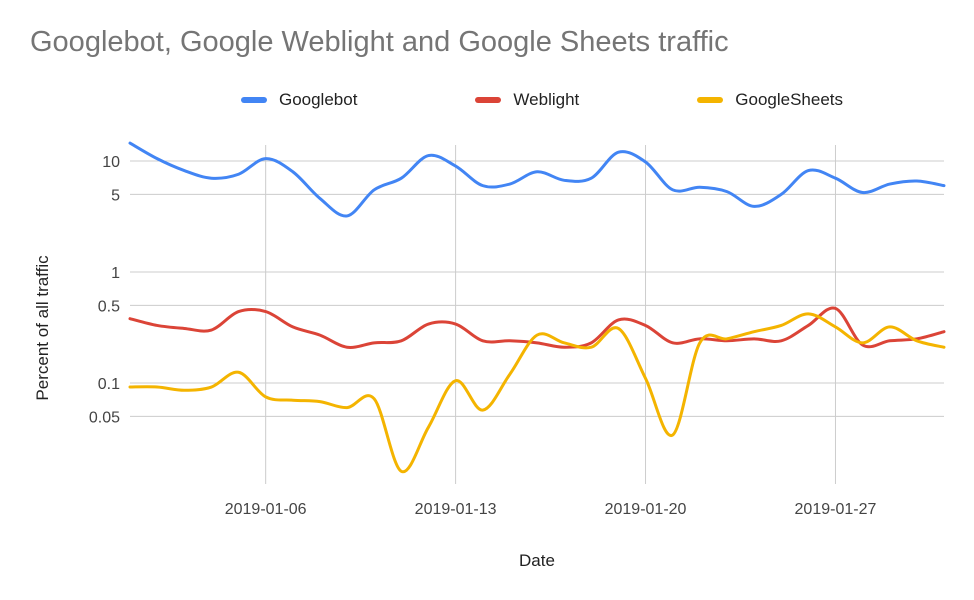  What do you see at coordinates (537, 327) in the screenshot?
I see `series-line-weblight` at bounding box center [537, 327].